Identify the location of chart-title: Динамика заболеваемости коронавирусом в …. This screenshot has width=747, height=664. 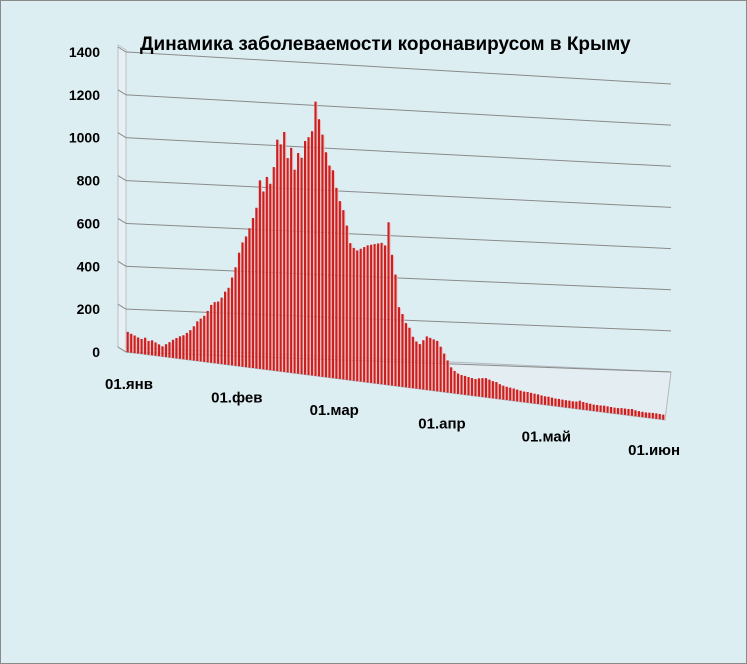
(385, 44).